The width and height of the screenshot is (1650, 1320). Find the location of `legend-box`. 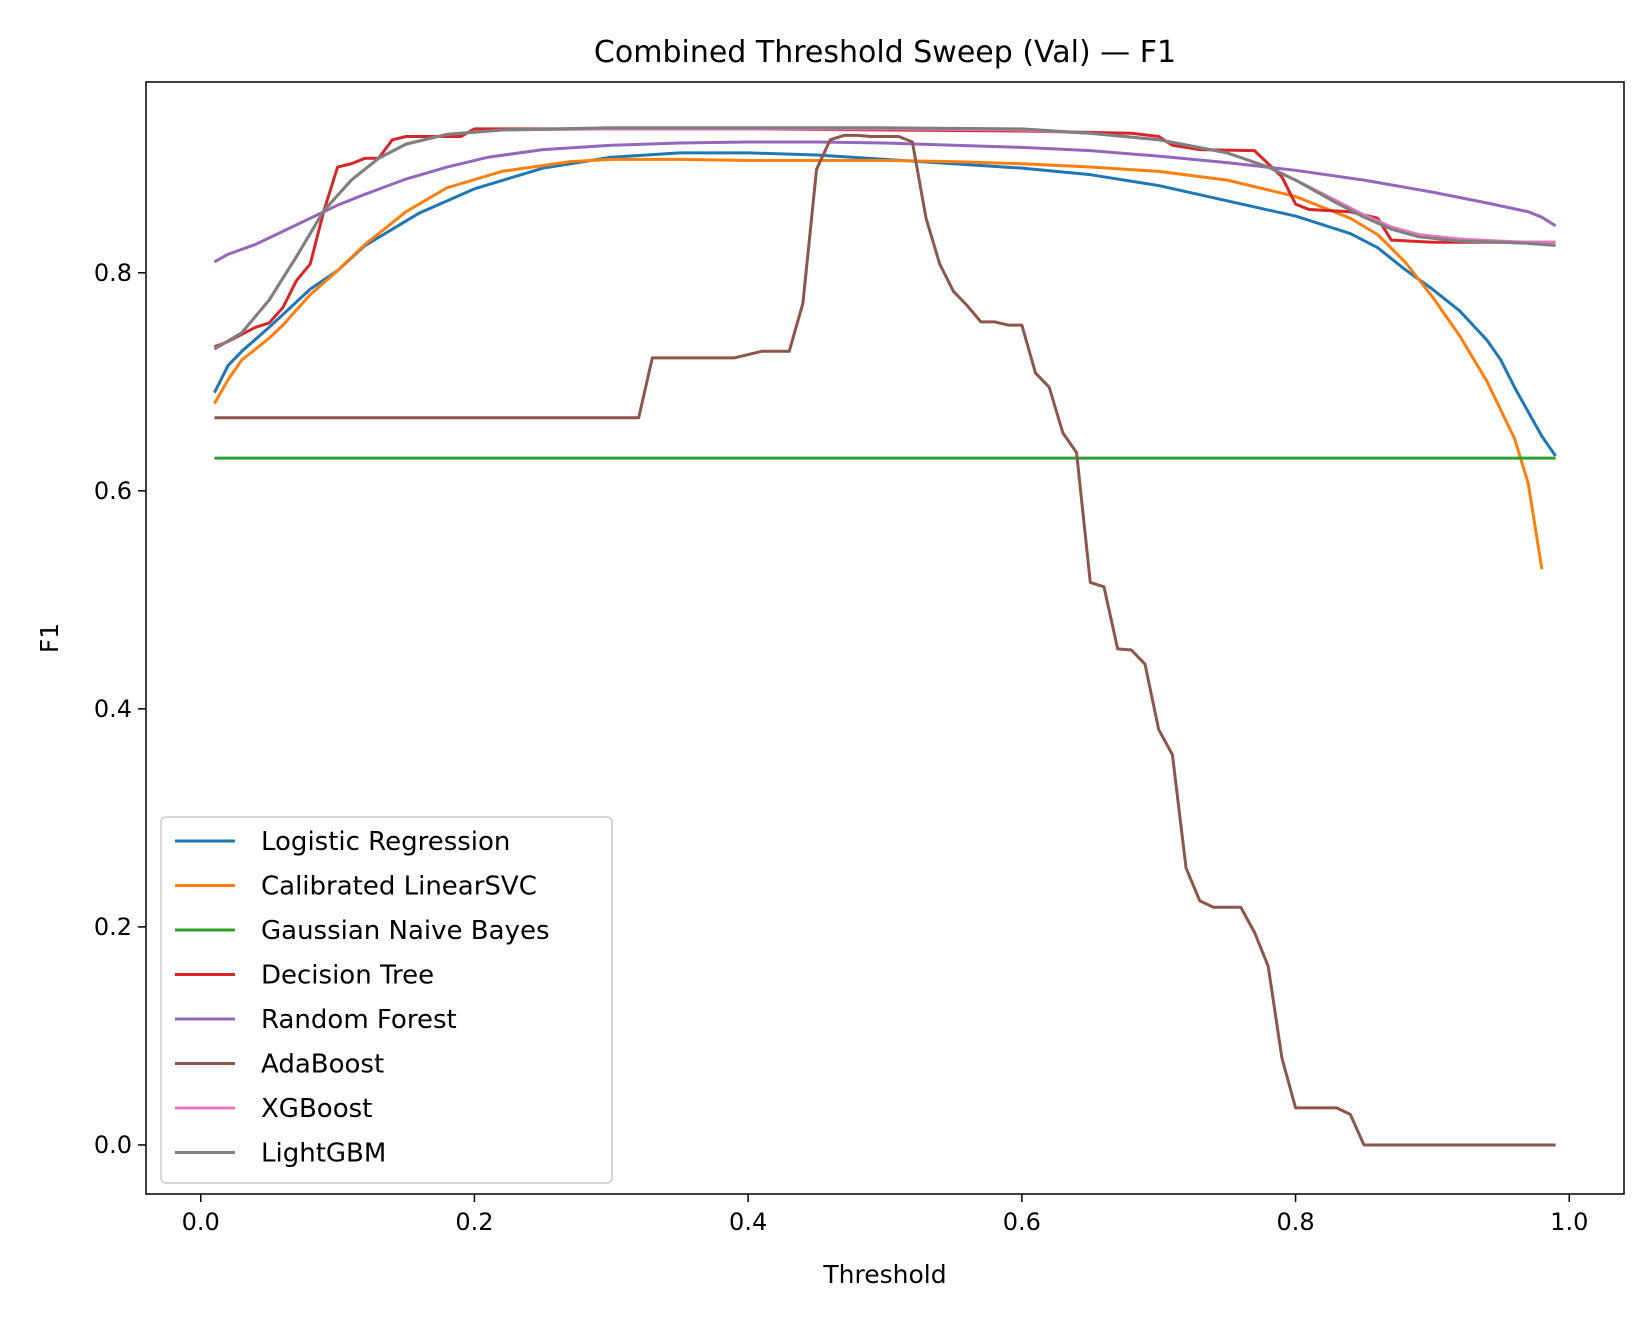

legend-box is located at coordinates (386, 1000).